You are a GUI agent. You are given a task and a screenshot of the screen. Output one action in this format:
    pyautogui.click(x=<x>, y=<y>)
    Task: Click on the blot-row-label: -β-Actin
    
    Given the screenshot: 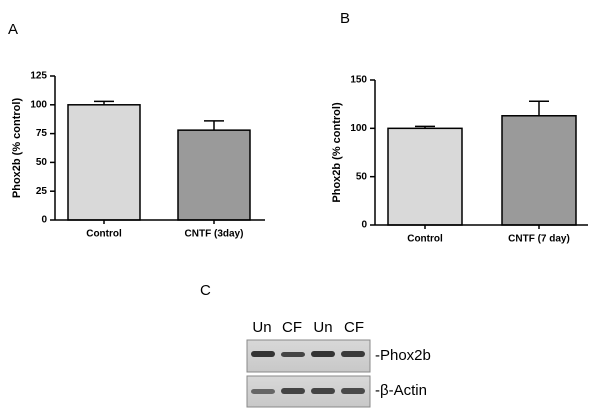 What is the action you would take?
    pyautogui.click(x=401, y=390)
    